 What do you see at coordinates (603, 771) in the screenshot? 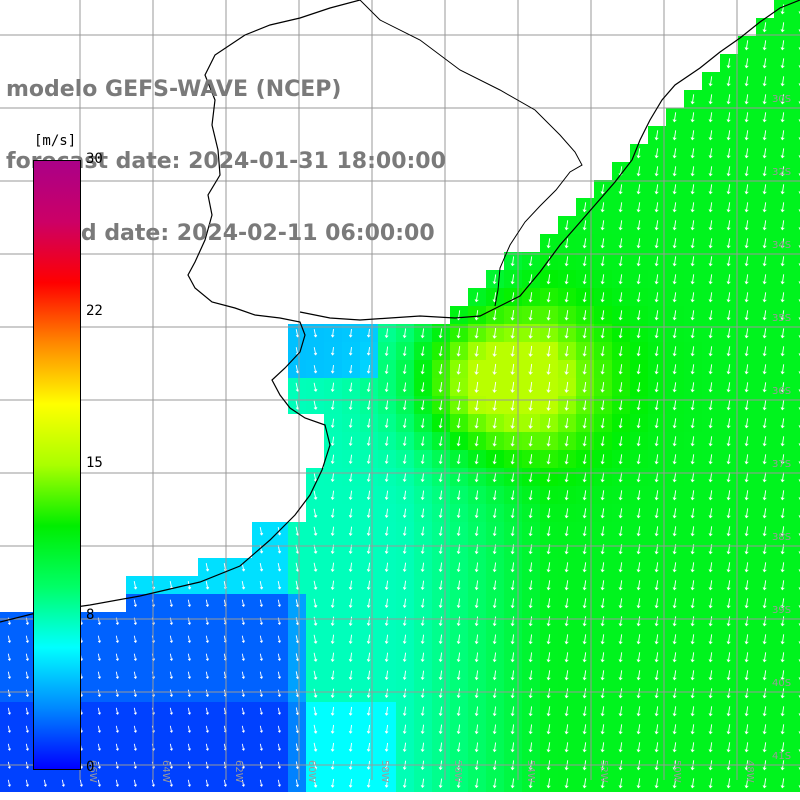
I see `longitude-label: 52W` at bounding box center [603, 771].